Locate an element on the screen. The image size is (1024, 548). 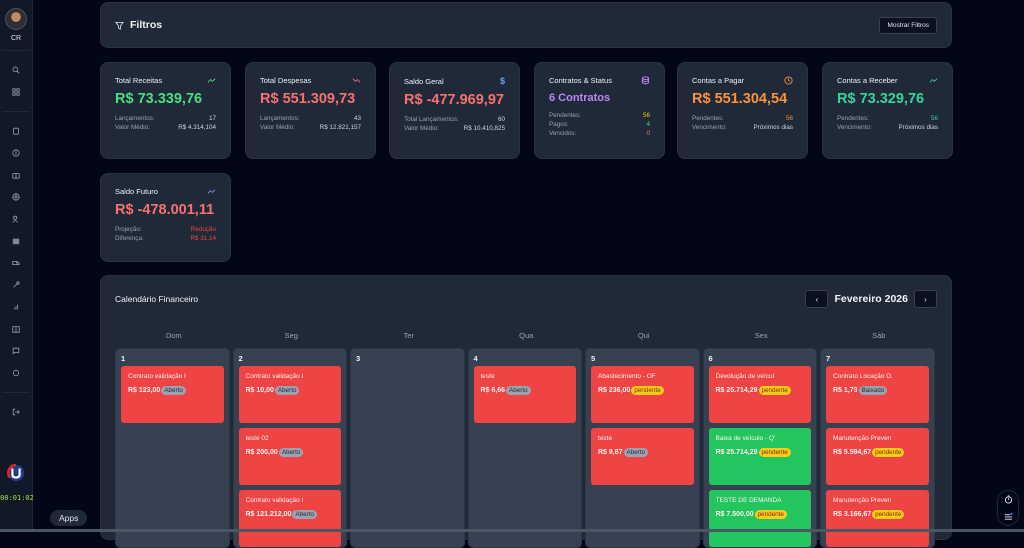
horizontal-scrollbar is located at coordinates (512, 530).